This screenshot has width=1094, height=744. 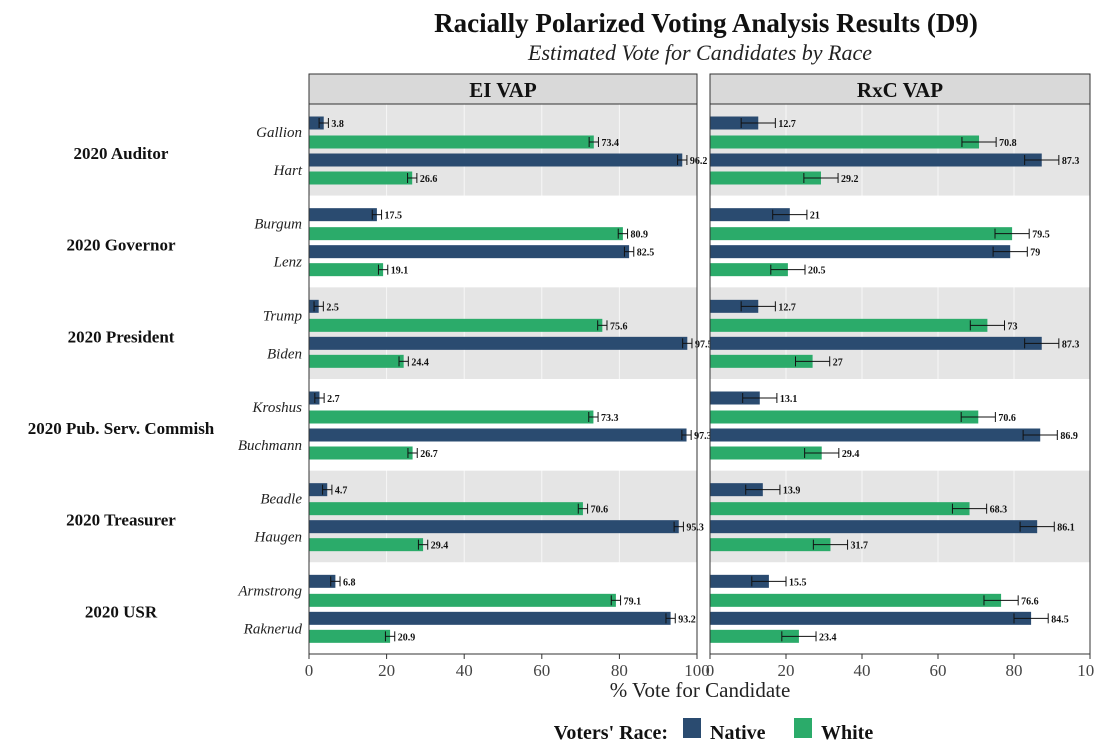 I want to click on value-label: 70.6, so click(x=1007, y=418).